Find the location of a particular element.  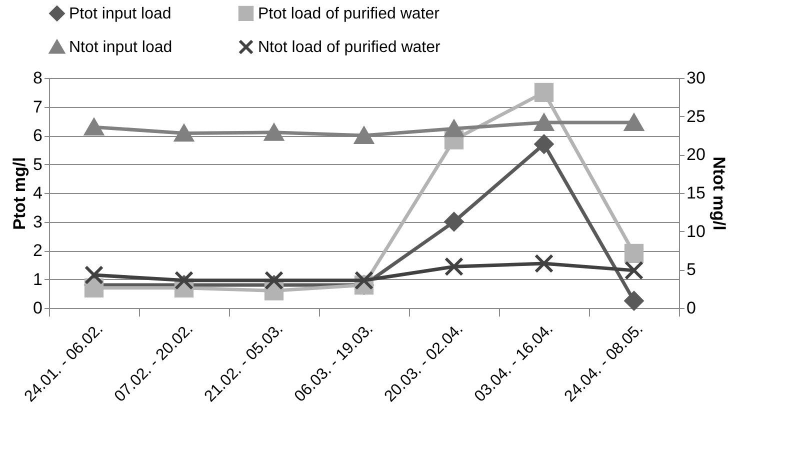

legend-label: Ntot input load is located at coordinates (120, 47).